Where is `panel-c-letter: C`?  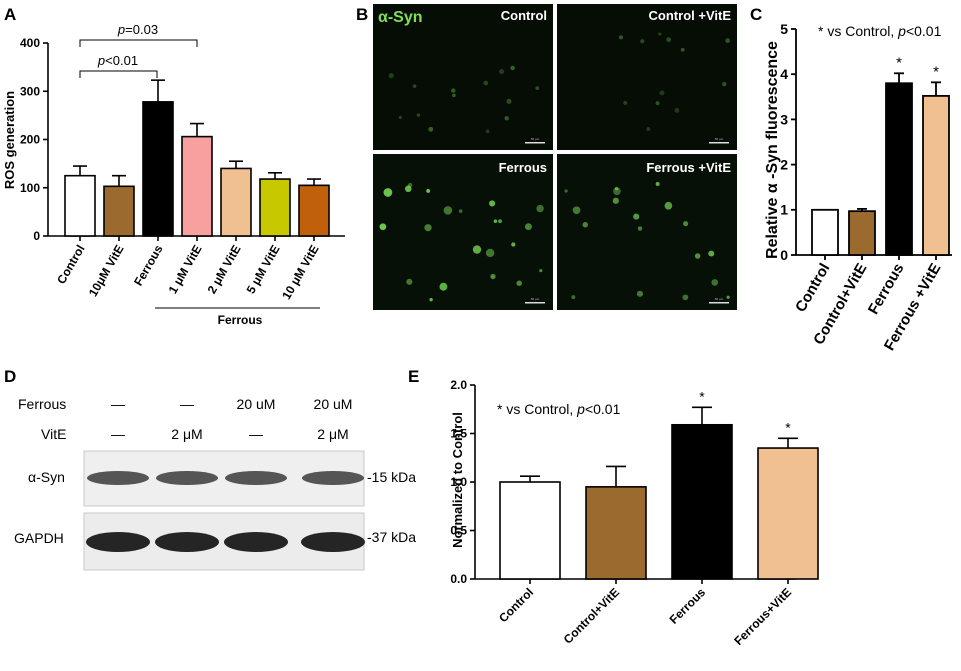 panel-c-letter: C is located at coordinates (756, 14).